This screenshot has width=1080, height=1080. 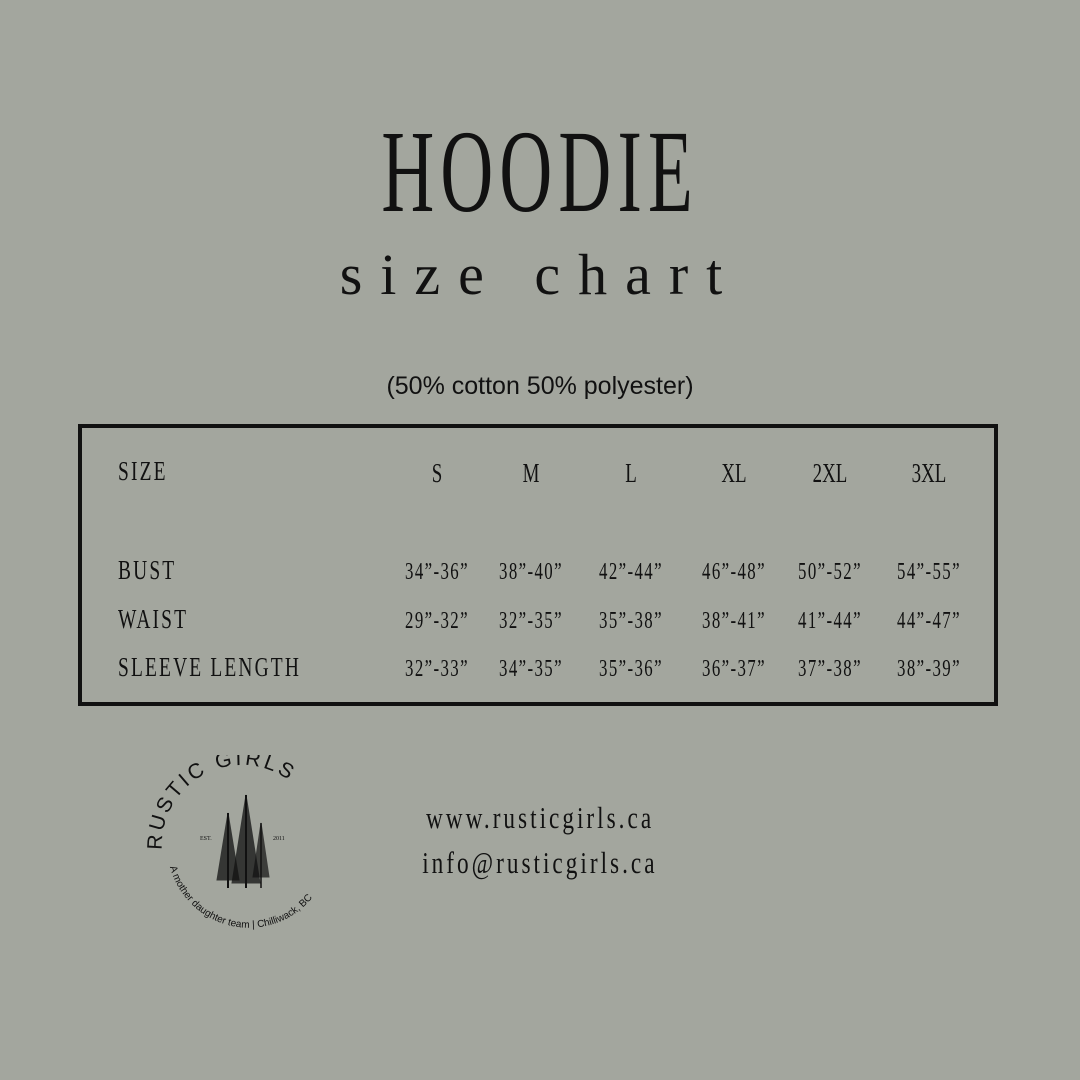 I want to click on table-cell: 35”-38”, so click(x=631, y=621).